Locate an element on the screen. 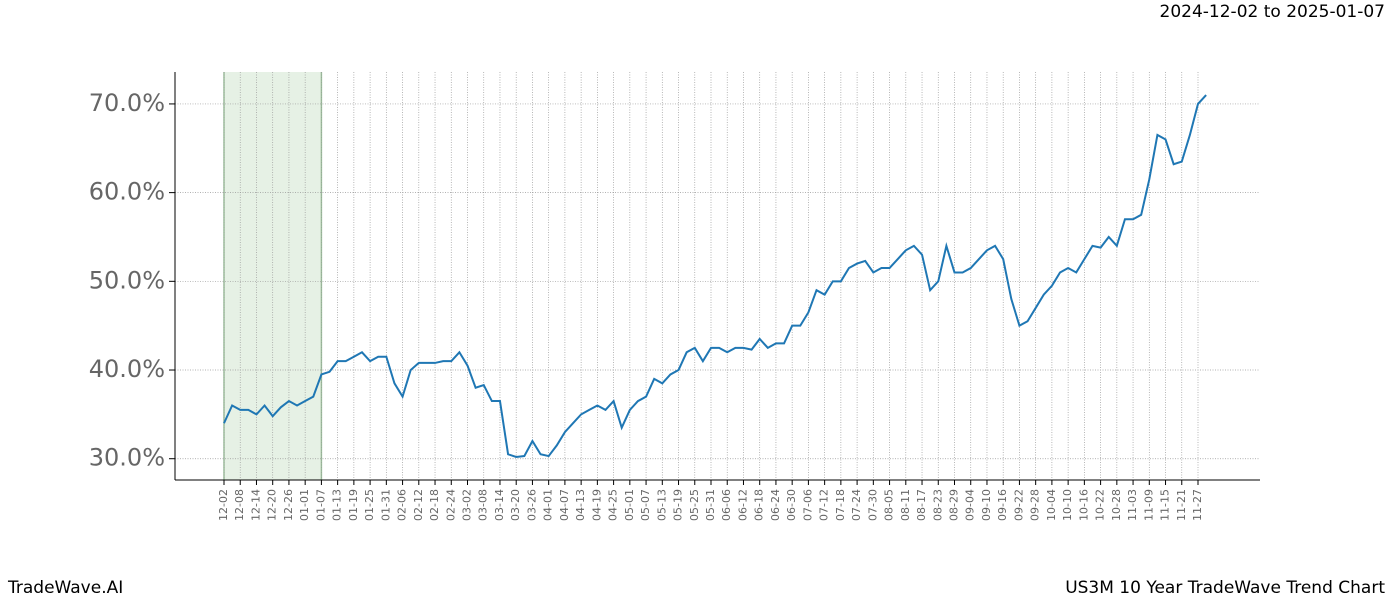 This screenshot has width=1400, height=604. highlight-band is located at coordinates (273, 276).